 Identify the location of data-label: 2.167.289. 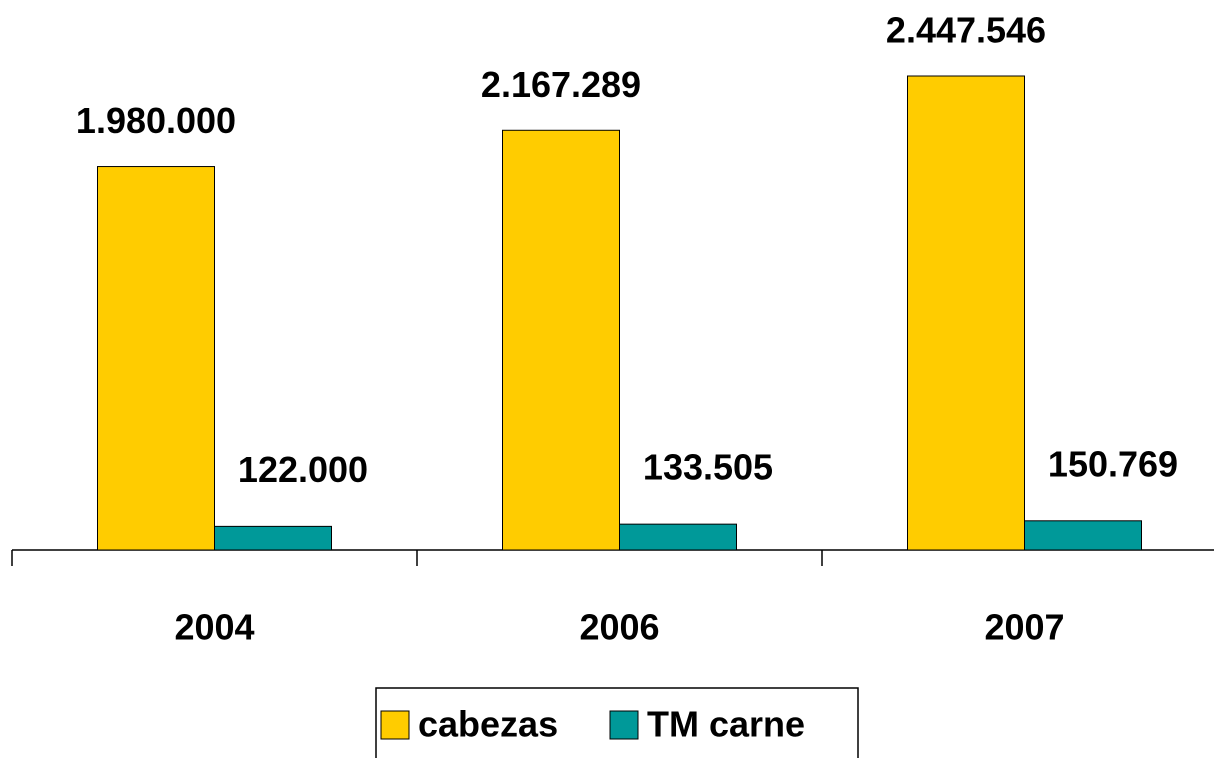
(561, 84).